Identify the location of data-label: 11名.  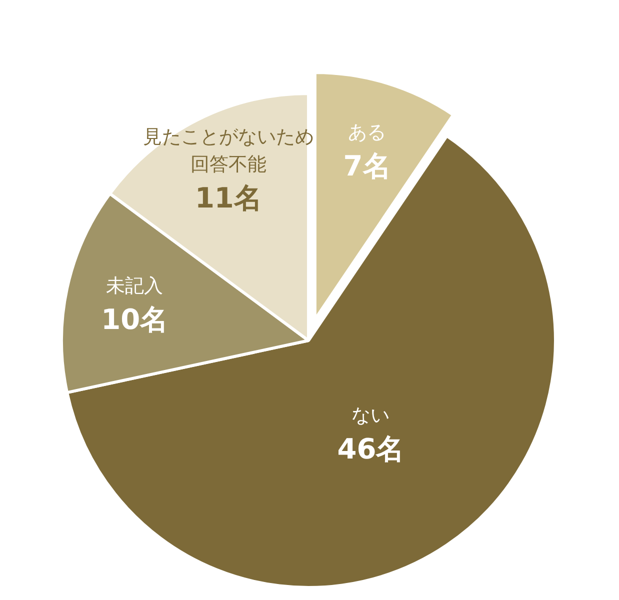
(228, 198).